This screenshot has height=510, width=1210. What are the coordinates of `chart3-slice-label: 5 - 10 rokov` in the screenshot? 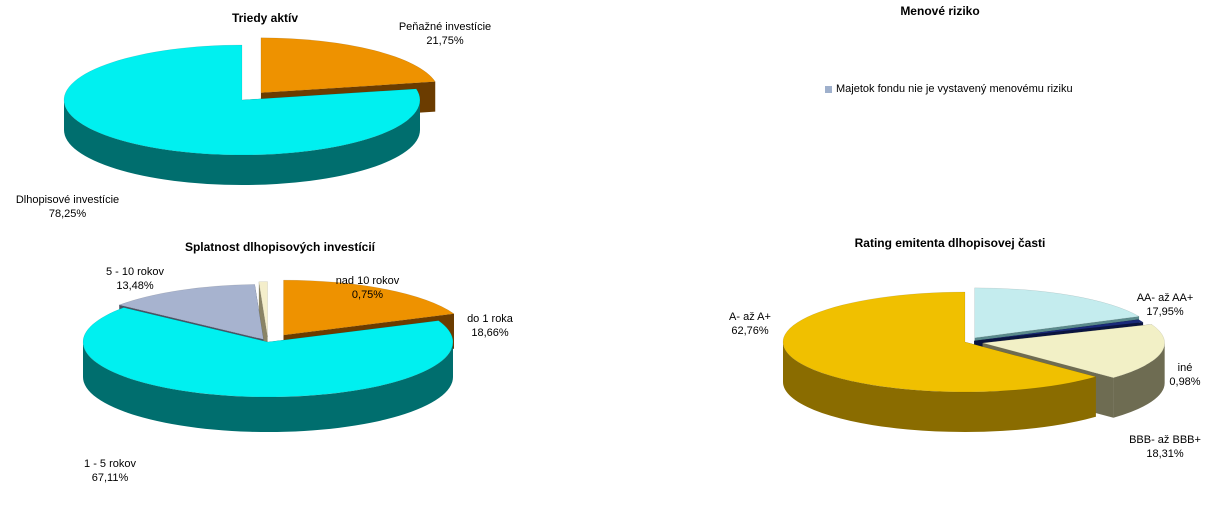 It's located at (135, 272).